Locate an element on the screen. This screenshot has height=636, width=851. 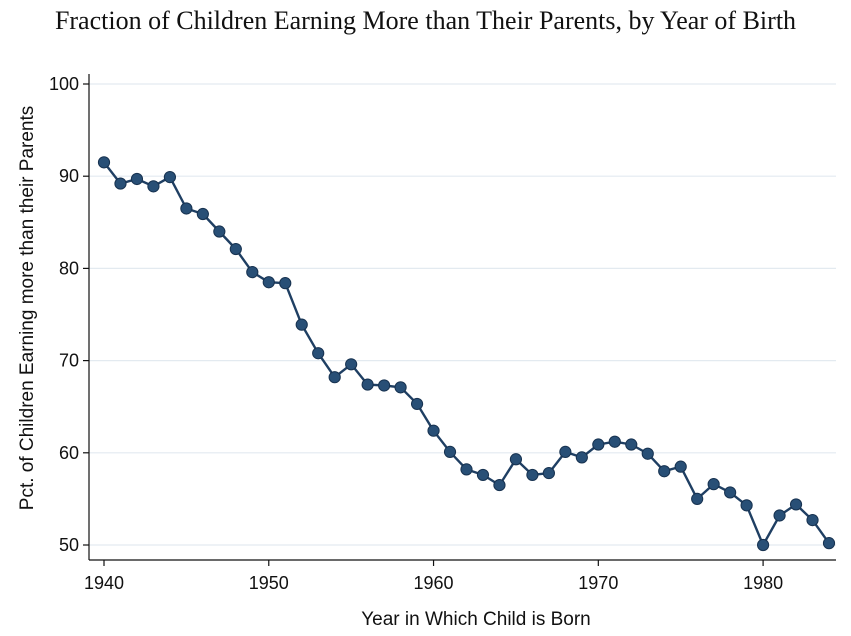
y-tick-label: 100 is located at coordinates (64, 84).